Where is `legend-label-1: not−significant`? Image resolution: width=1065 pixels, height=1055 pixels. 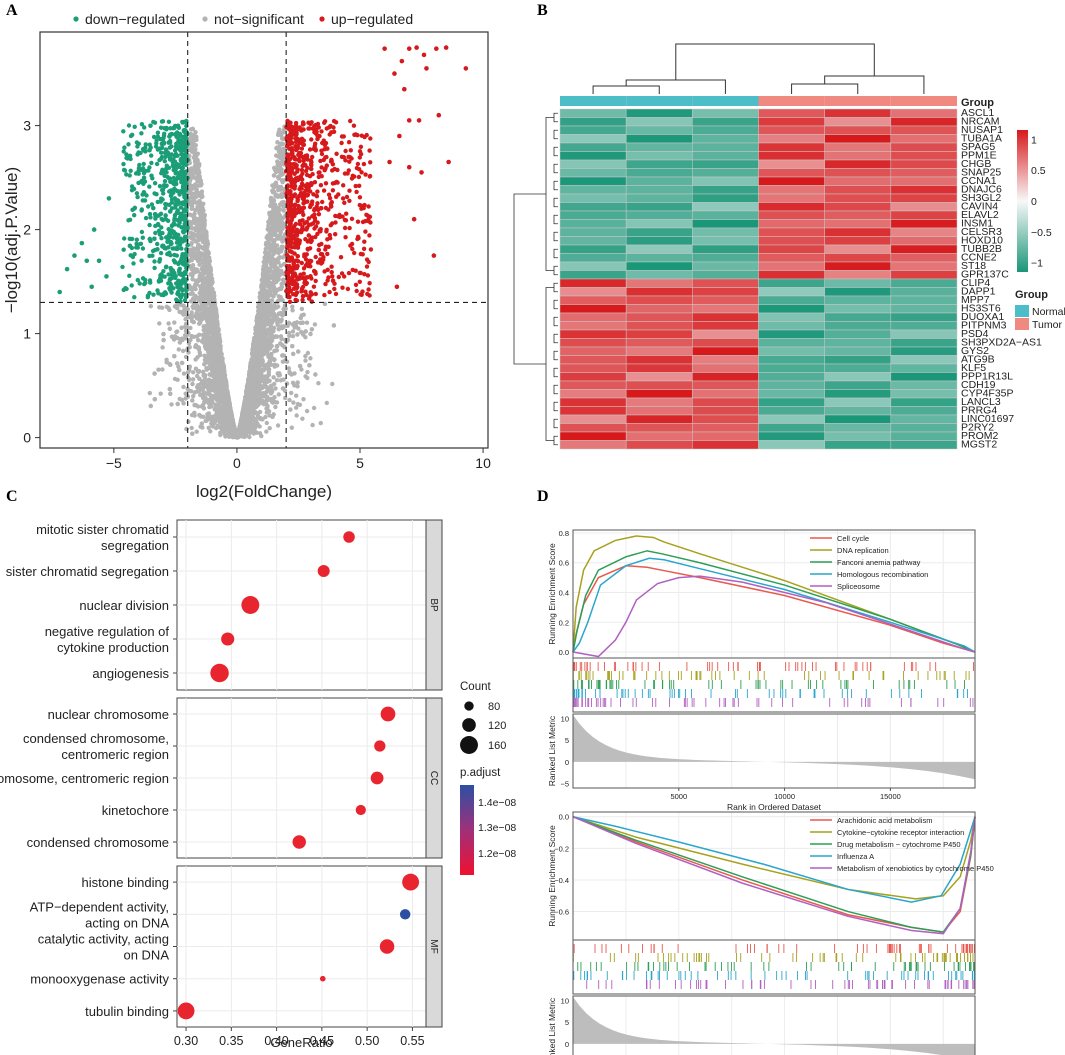 legend-label-1: not−significant is located at coordinates (259, 19).